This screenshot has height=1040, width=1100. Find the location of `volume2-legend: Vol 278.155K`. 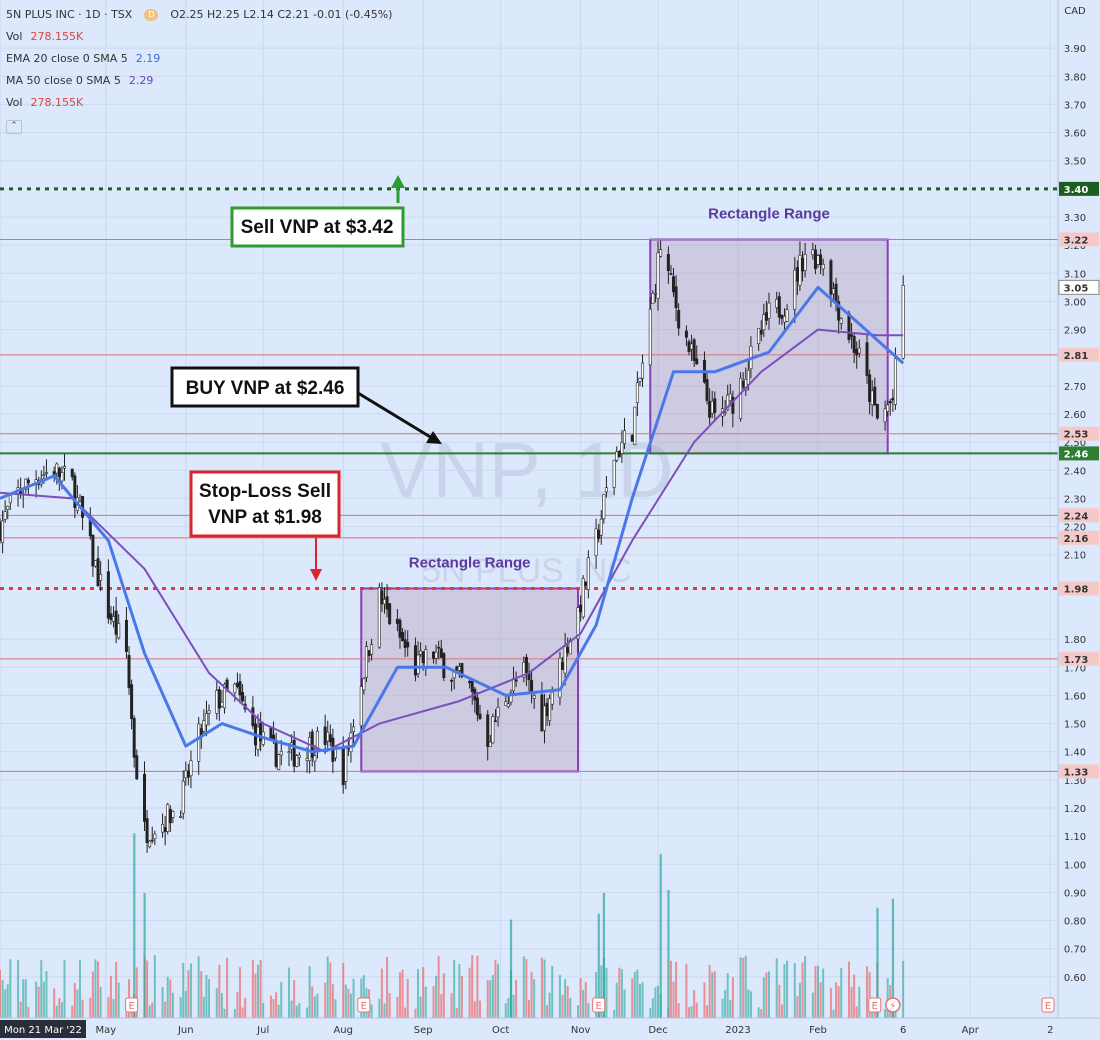

volume2-legend: Vol 278.155K is located at coordinates (199, 103).